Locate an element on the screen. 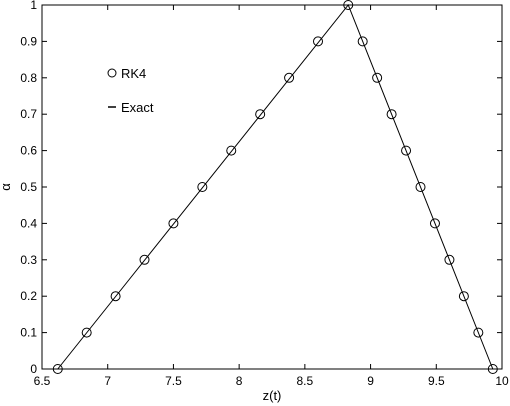 This screenshot has height=406, width=510. legend-rk4-label: RK4 is located at coordinates (133, 73).